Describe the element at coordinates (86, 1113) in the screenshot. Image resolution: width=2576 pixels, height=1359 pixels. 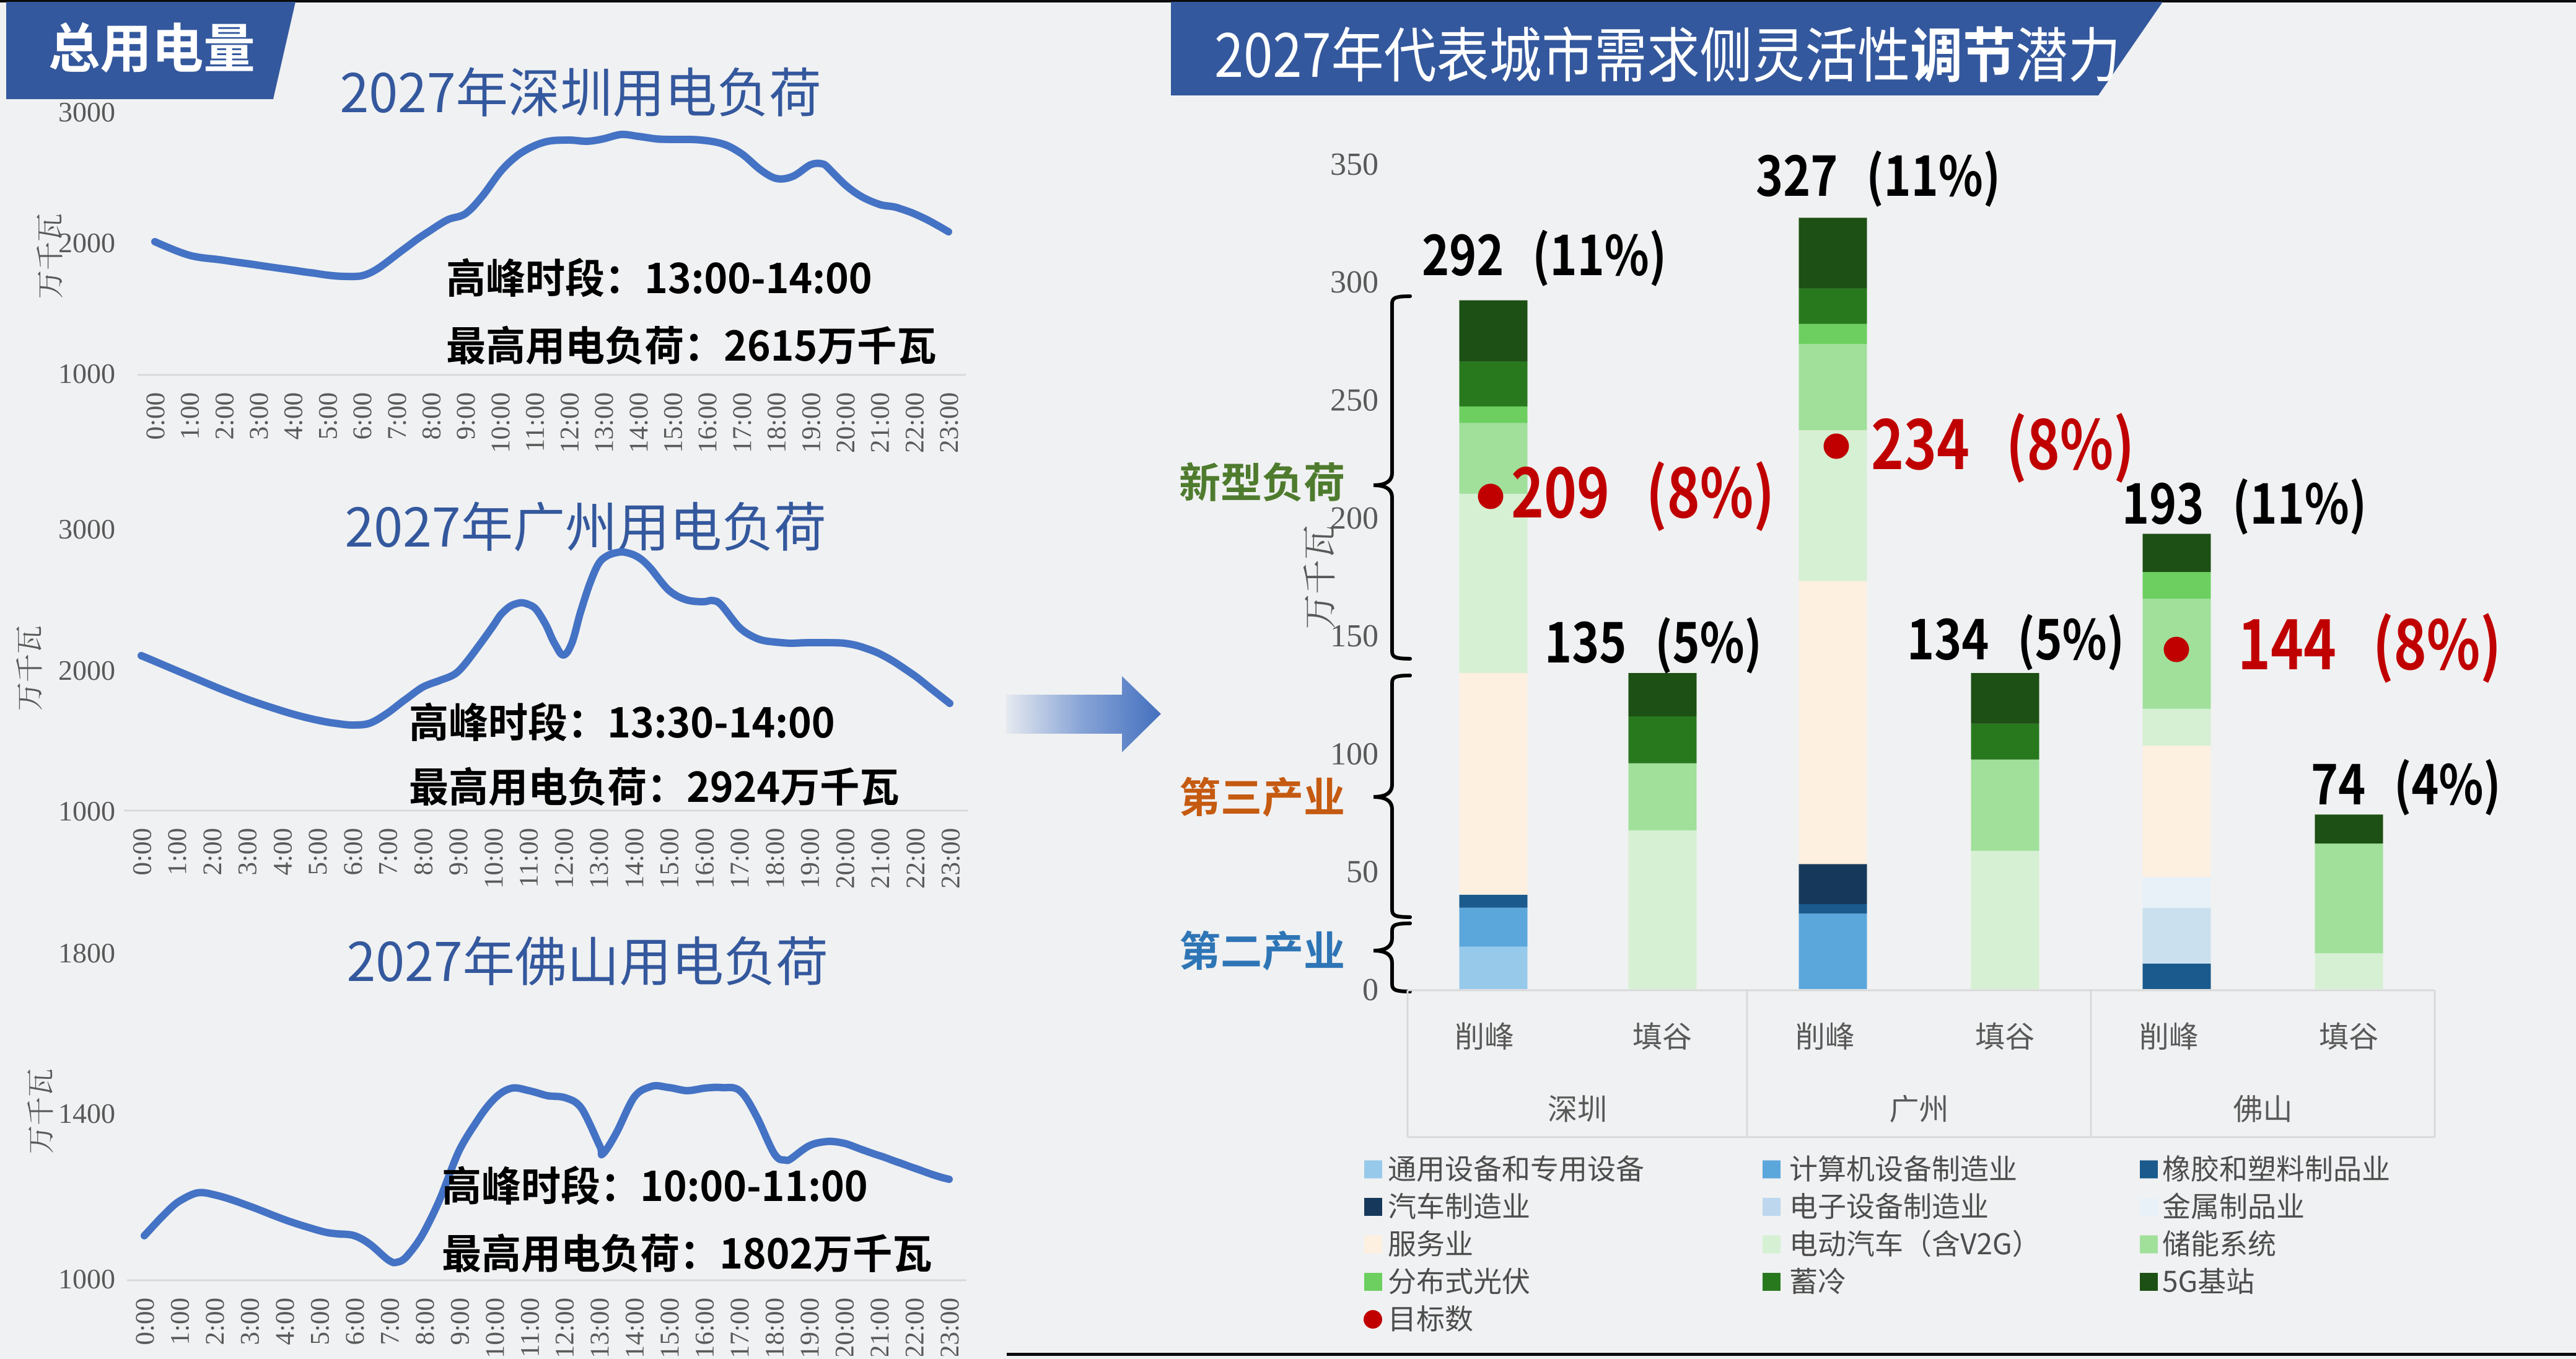
I see `svg-text: 1400` at that location.